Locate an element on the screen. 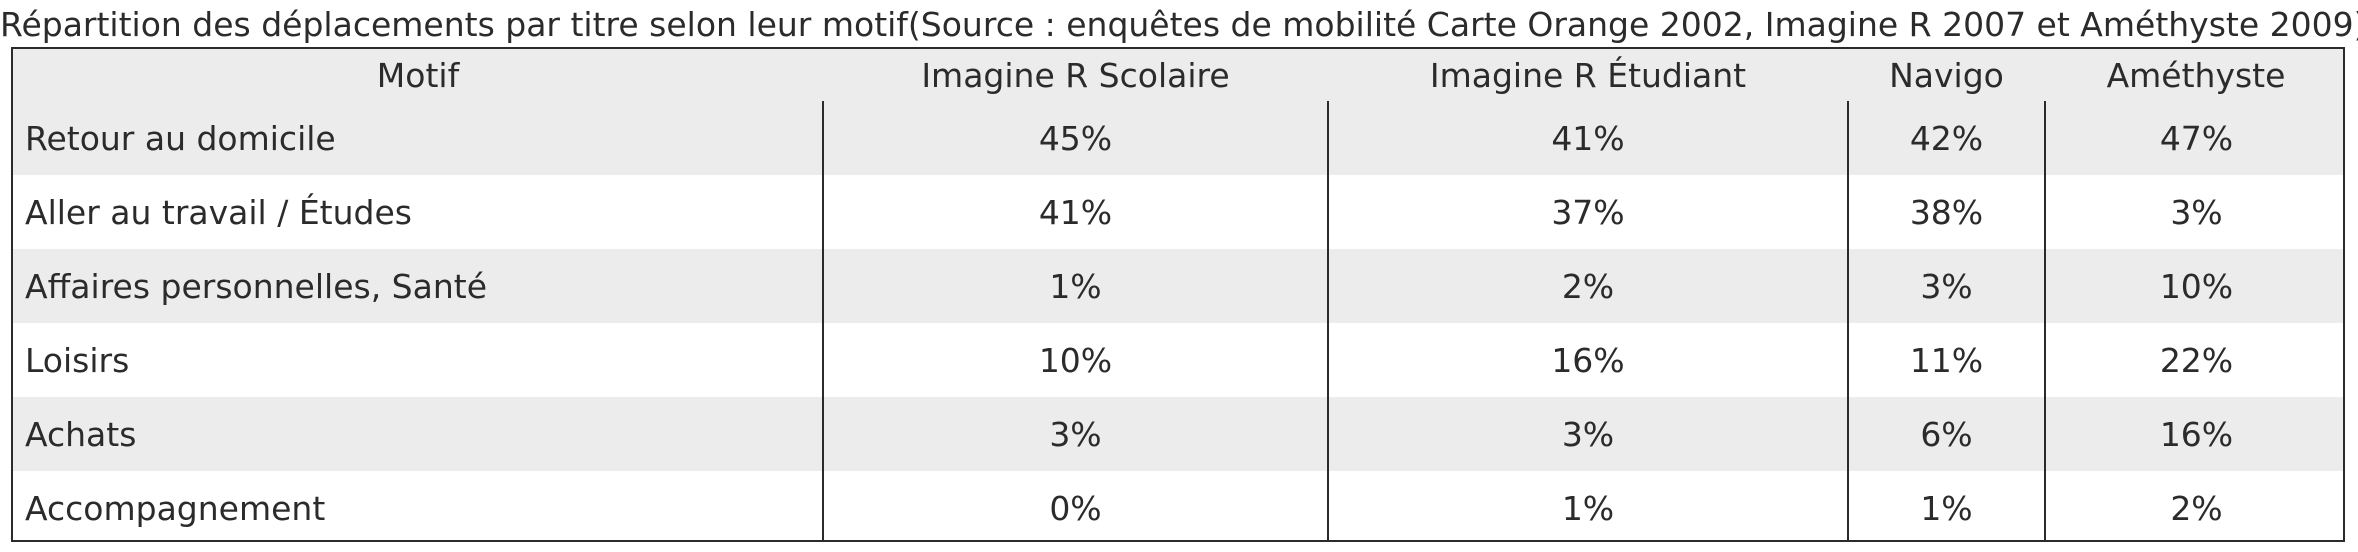  column-header-imagine-r-etudiant: Imagine R Étudiant is located at coordinates (1588, 75).